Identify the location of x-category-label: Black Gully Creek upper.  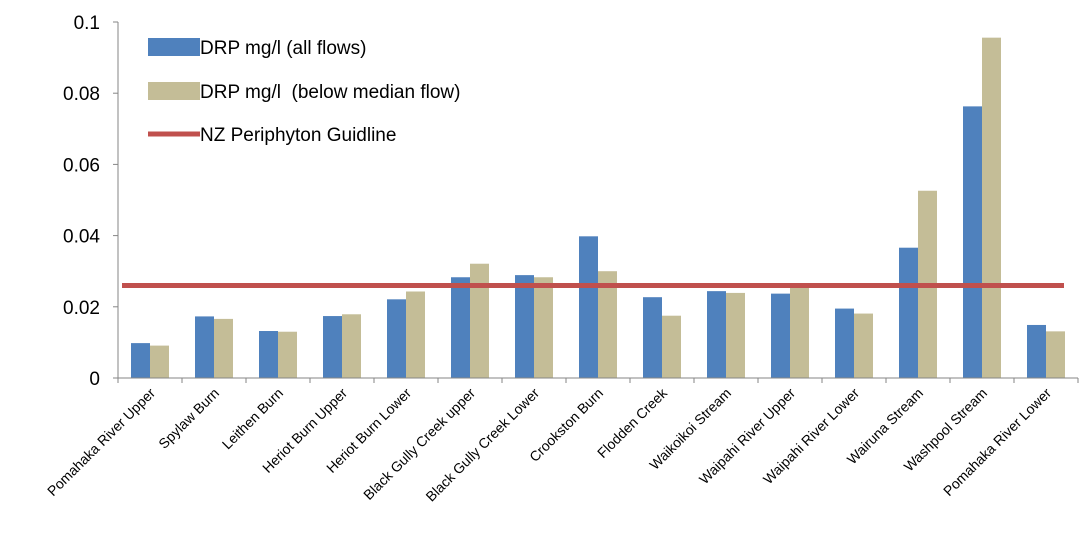
(419, 444).